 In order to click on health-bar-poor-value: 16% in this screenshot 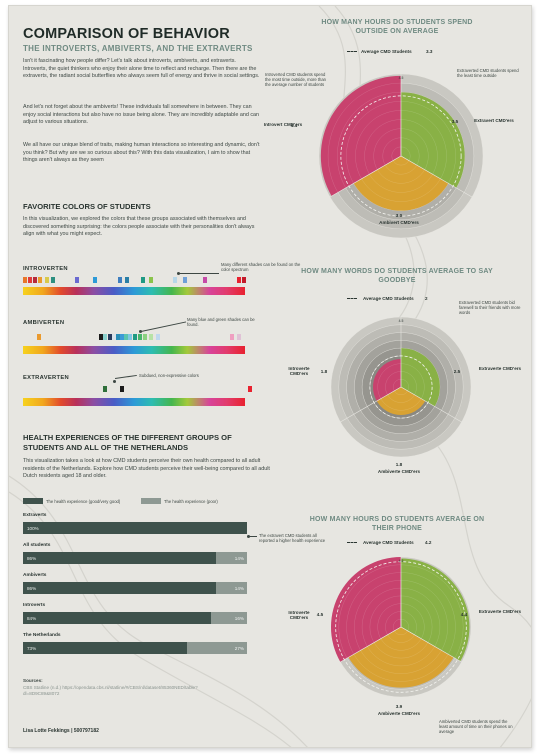, I will do `click(239, 618)`.